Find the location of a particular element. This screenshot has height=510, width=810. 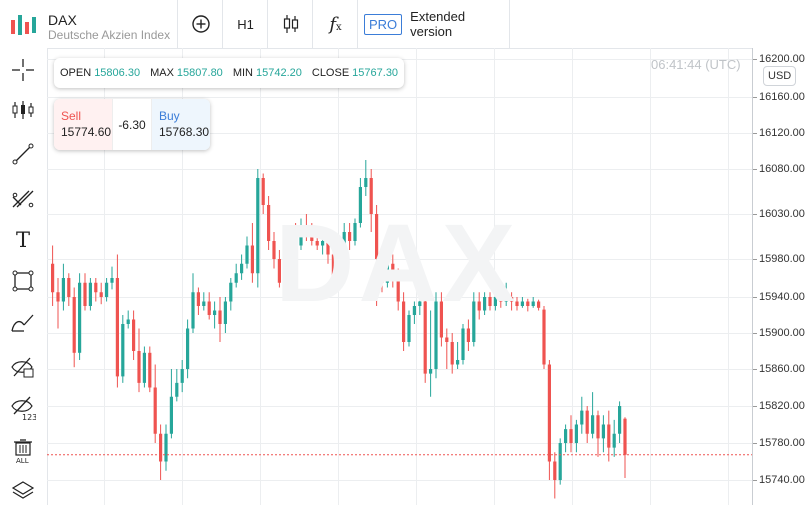

open-value: 15806.30 is located at coordinates (117, 73).